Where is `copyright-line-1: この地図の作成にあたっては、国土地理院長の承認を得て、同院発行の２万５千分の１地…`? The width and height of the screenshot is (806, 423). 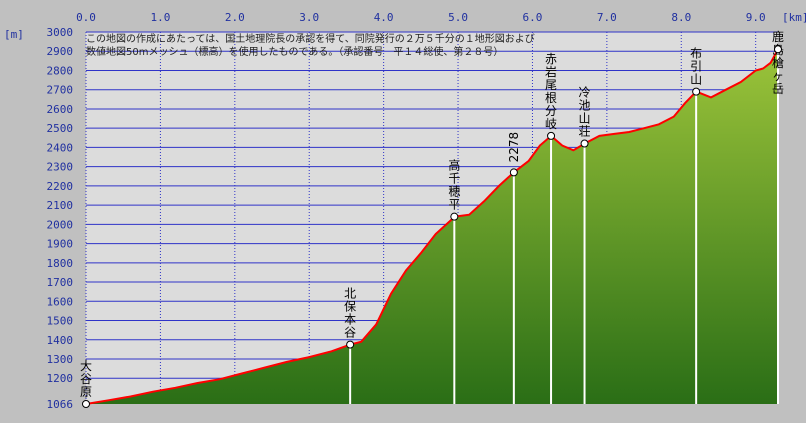
copyright-line-1: この地図の作成にあたっては、国土地理院長の承認を得て、同院発行の２万５千分の１地… is located at coordinates (310, 39).